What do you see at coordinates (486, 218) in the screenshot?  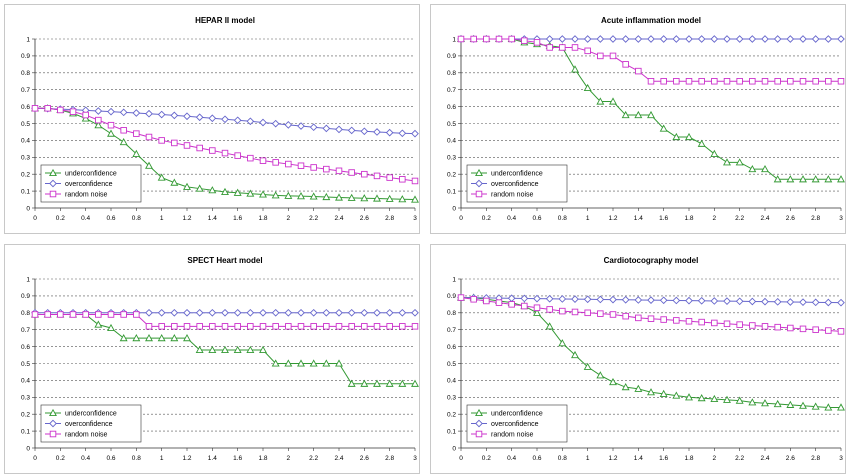 I see `x-tick-label: 0.2` at bounding box center [486, 218].